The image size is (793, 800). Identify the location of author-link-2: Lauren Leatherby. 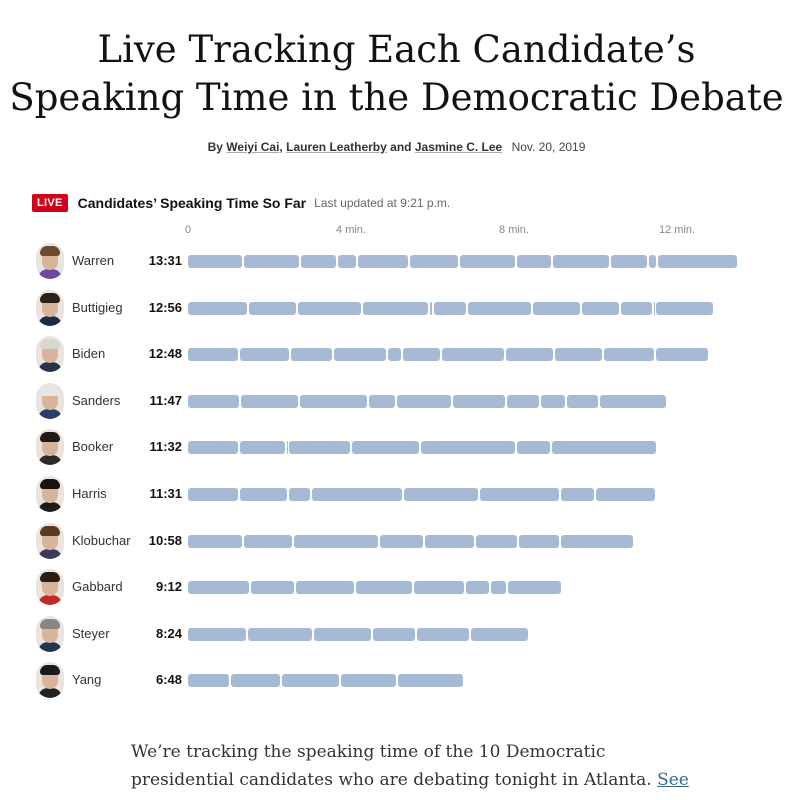
(336, 147).